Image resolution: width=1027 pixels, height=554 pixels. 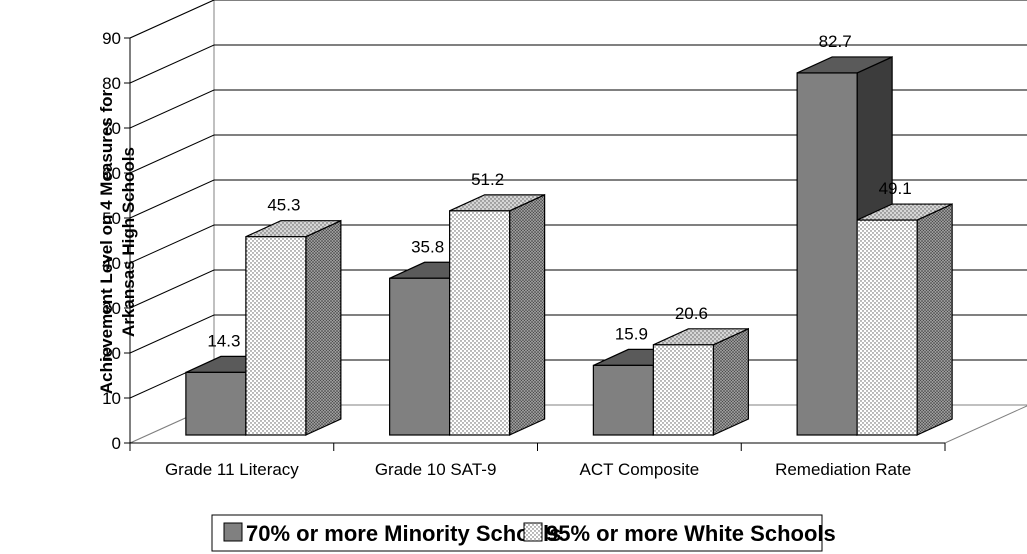 I want to click on y-axis-title-line-2: Arkansas High Schools, so click(x=128, y=242).